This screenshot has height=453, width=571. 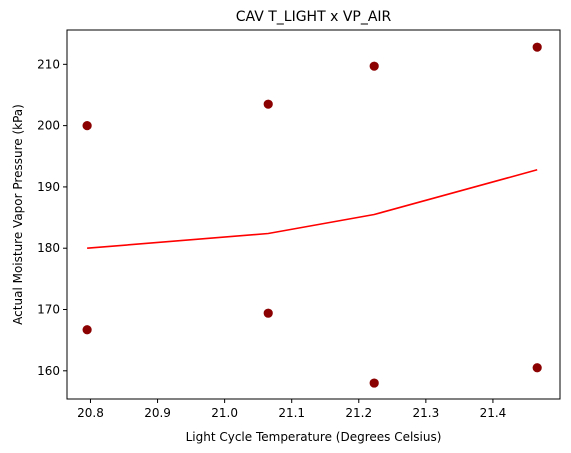 What do you see at coordinates (48, 310) in the screenshot?
I see `y-tick-label: 170` at bounding box center [48, 310].